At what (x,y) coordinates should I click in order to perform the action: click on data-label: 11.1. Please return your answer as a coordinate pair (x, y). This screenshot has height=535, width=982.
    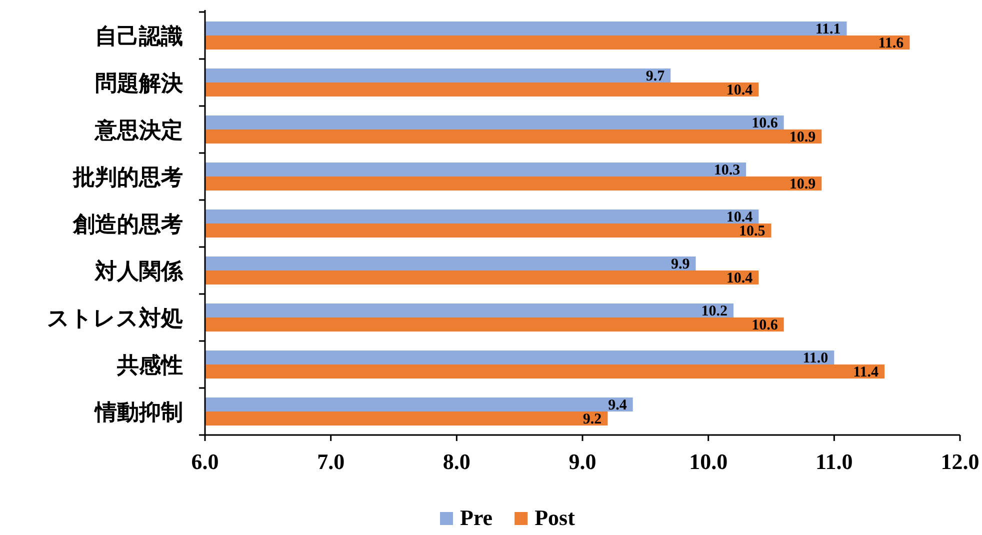
    Looking at the image, I should click on (828, 30).